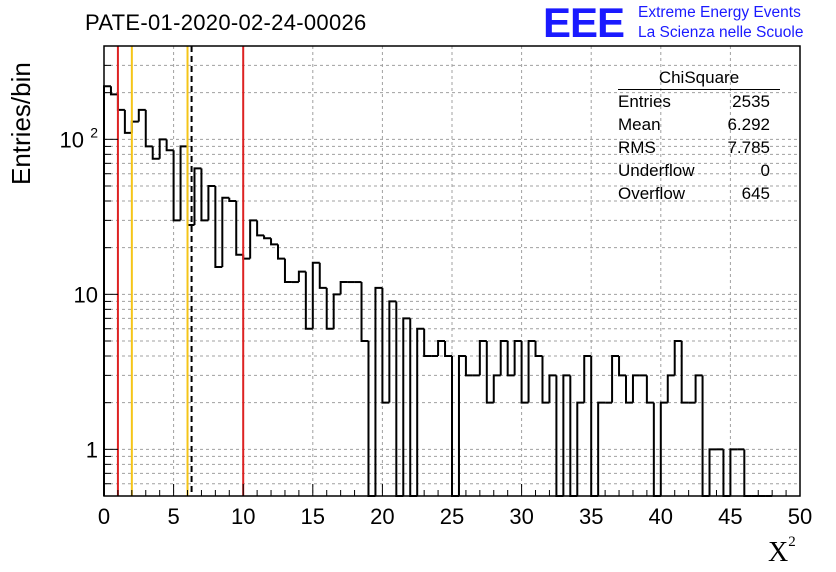  I want to click on x-tick-label: 0, so click(104, 516).